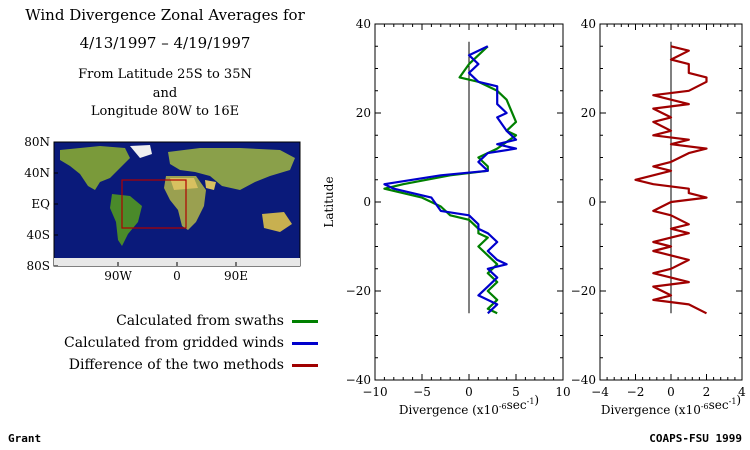 This screenshot has height=450, width=750. What do you see at coordinates (210, 185) in the screenshot?
I see `arabia-shape` at bounding box center [210, 185].